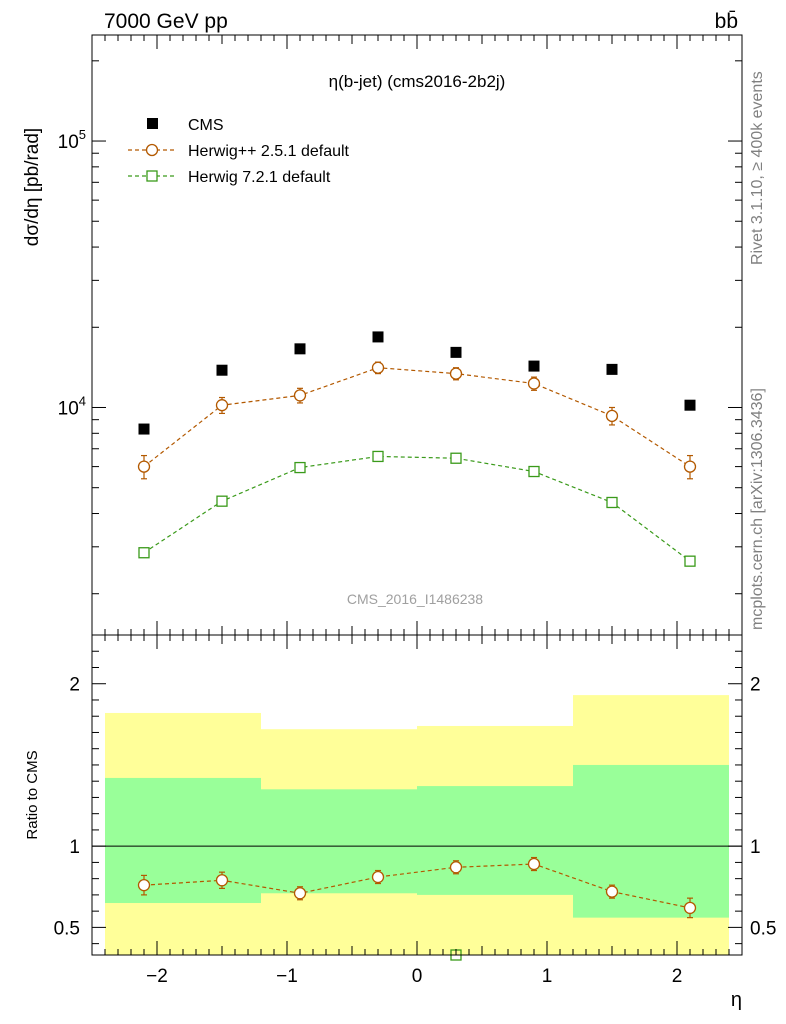 The image size is (786, 1024). I want to click on herwigpp-line, so click(417, 417).